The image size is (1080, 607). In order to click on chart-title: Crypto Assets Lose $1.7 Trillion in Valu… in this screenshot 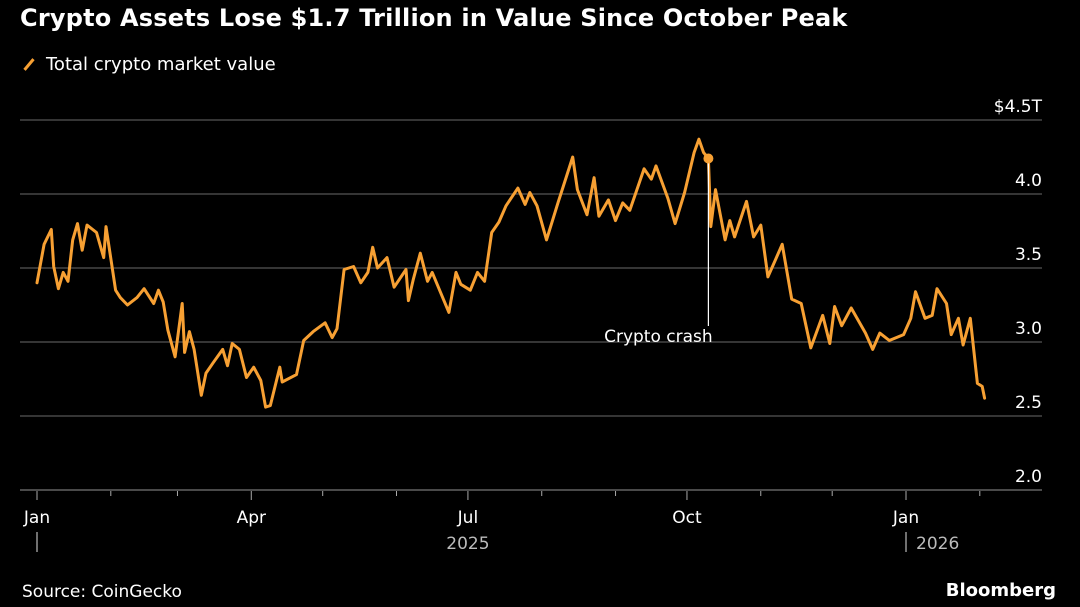, I will do `click(434, 18)`.